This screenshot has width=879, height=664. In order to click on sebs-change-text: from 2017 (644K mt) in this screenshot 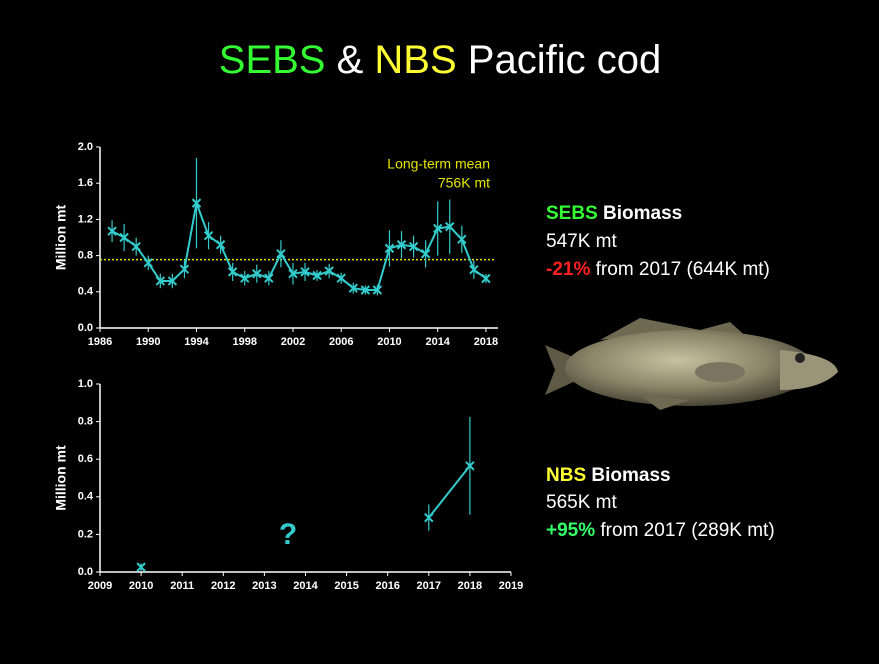, I will do `click(683, 269)`.